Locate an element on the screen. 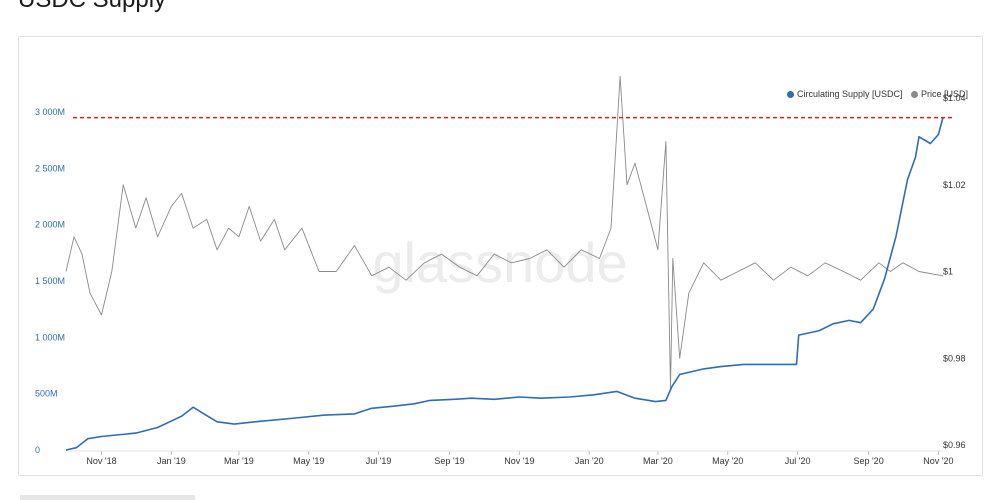  y-left-tick-label: 2 500M is located at coordinates (50, 168).